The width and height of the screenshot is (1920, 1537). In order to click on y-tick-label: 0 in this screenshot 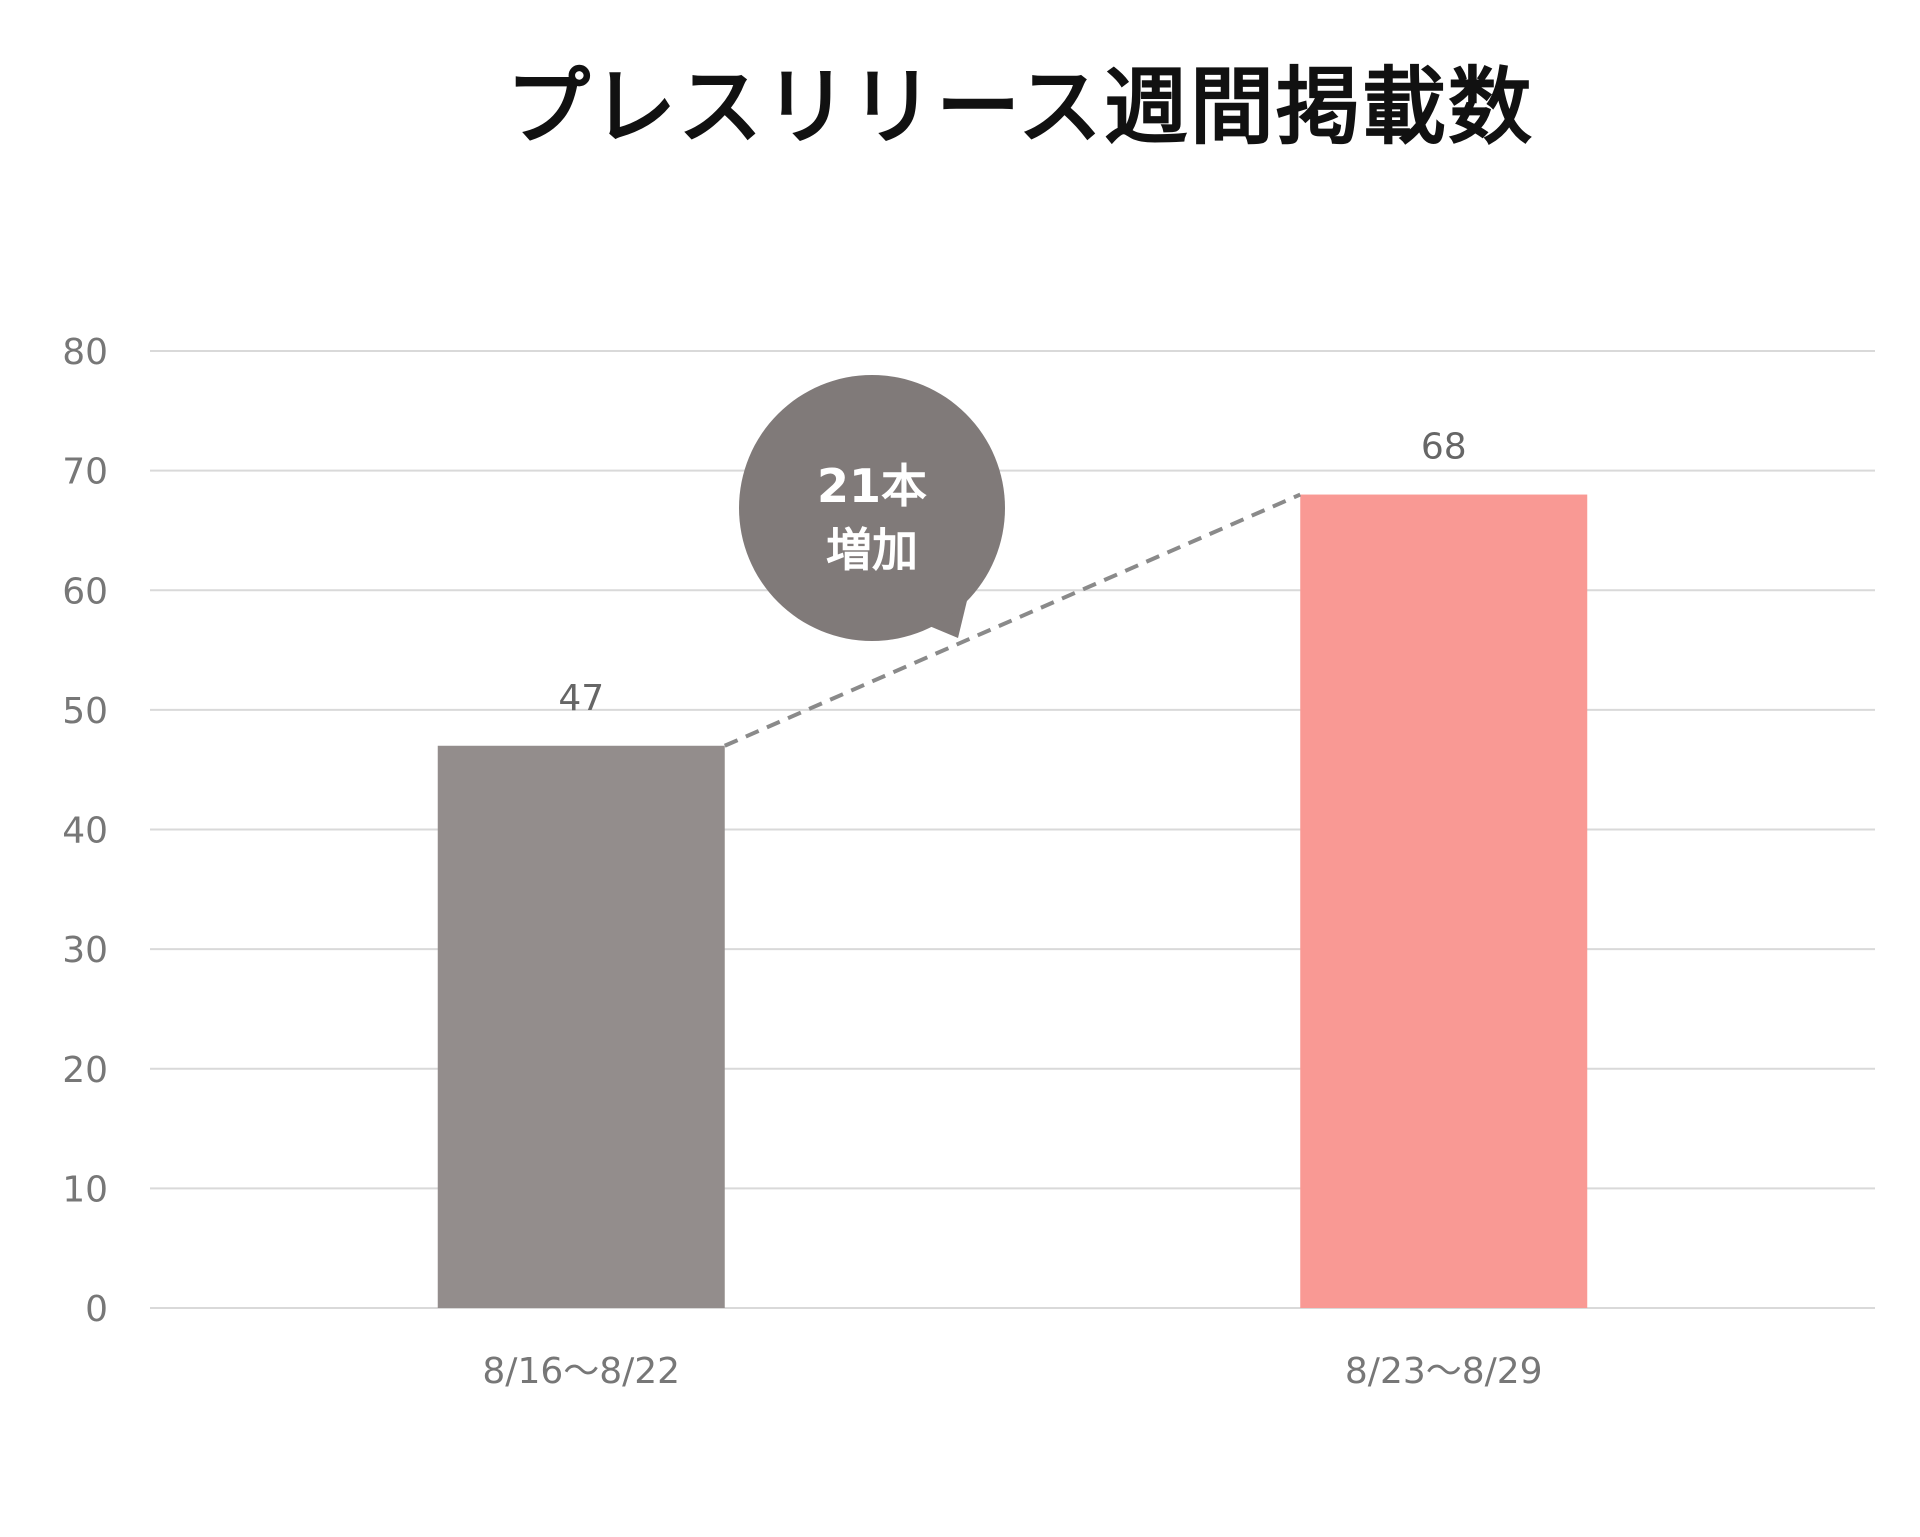, I will do `click(96, 1309)`.